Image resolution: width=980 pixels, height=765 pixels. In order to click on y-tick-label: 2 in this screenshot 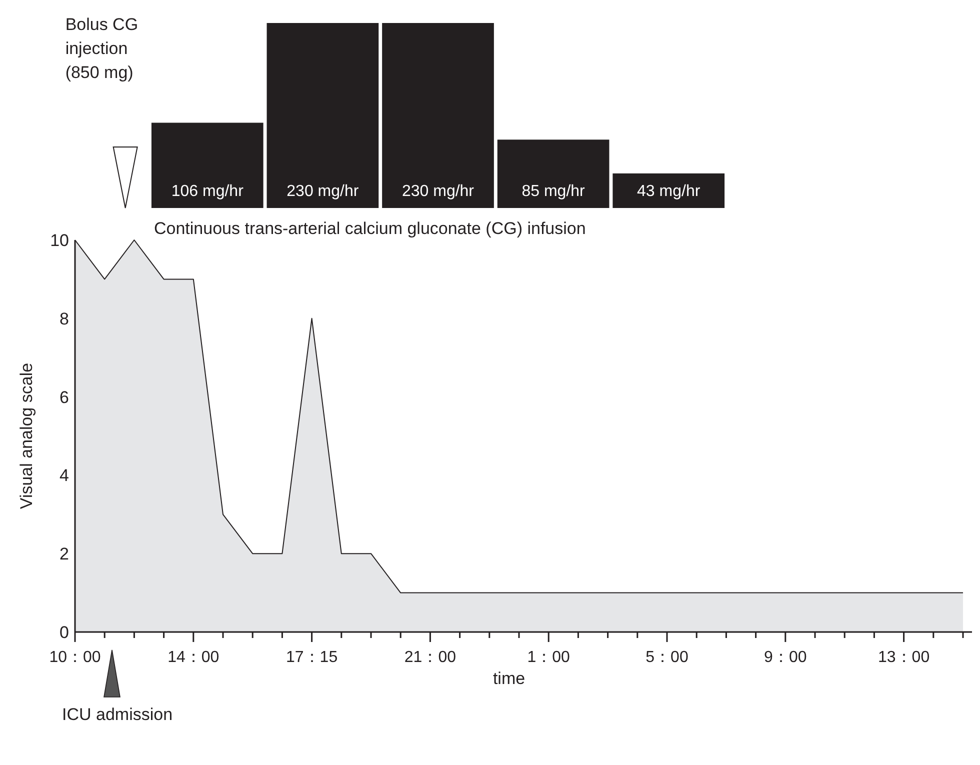, I will do `click(64, 554)`.